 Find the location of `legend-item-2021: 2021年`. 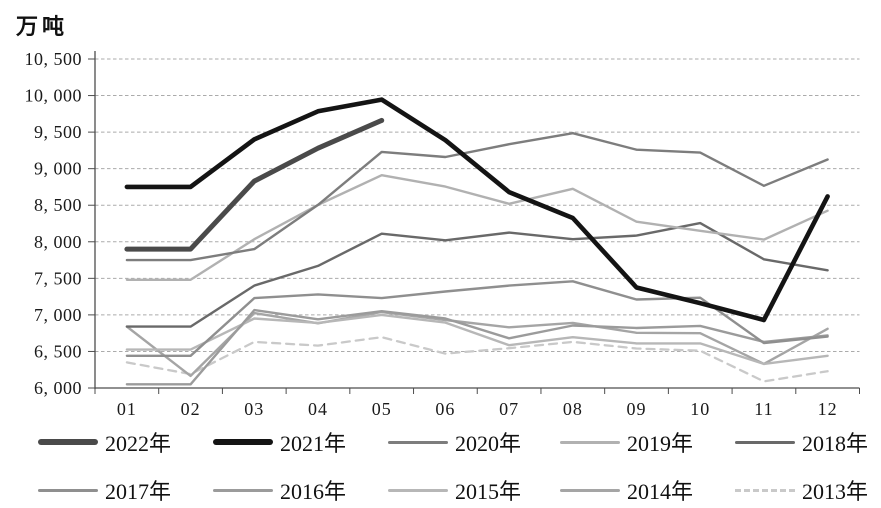

legend-item-2021: 2021年 is located at coordinates (279, 442).